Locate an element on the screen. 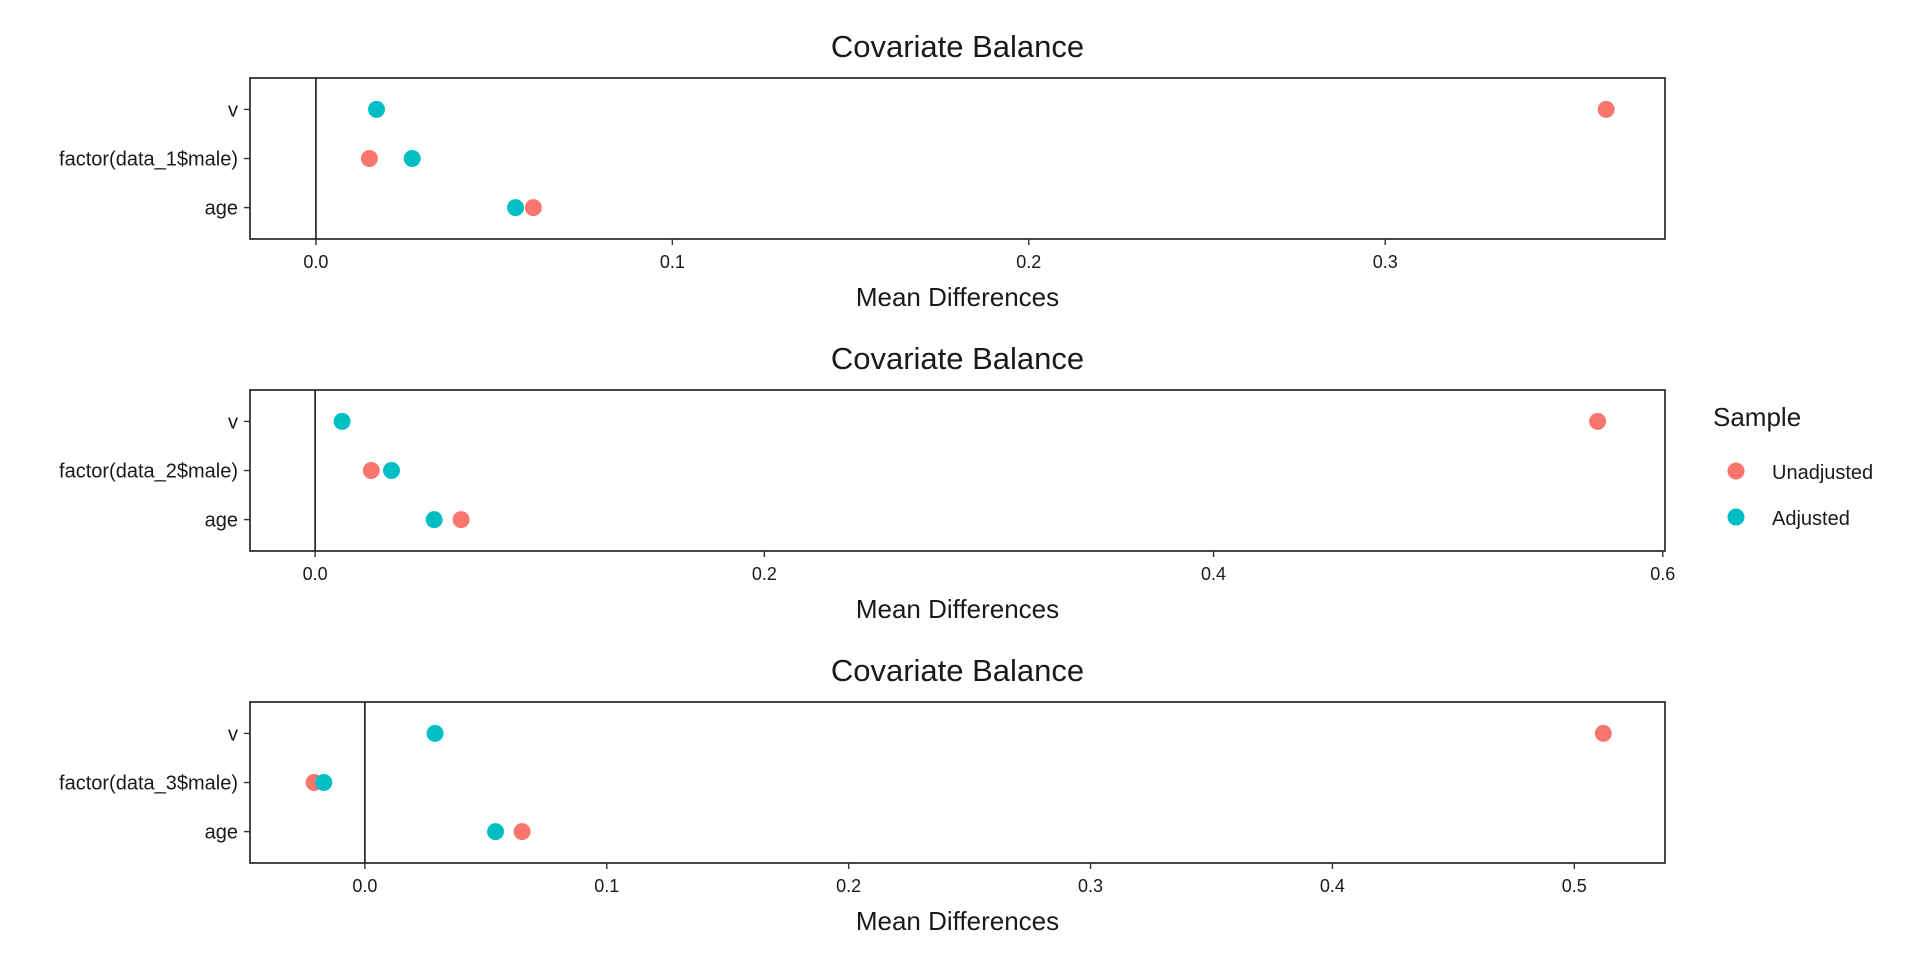 This screenshot has height=960, width=1920. legend-label-adjusted: Adjusted is located at coordinates (1811, 519).